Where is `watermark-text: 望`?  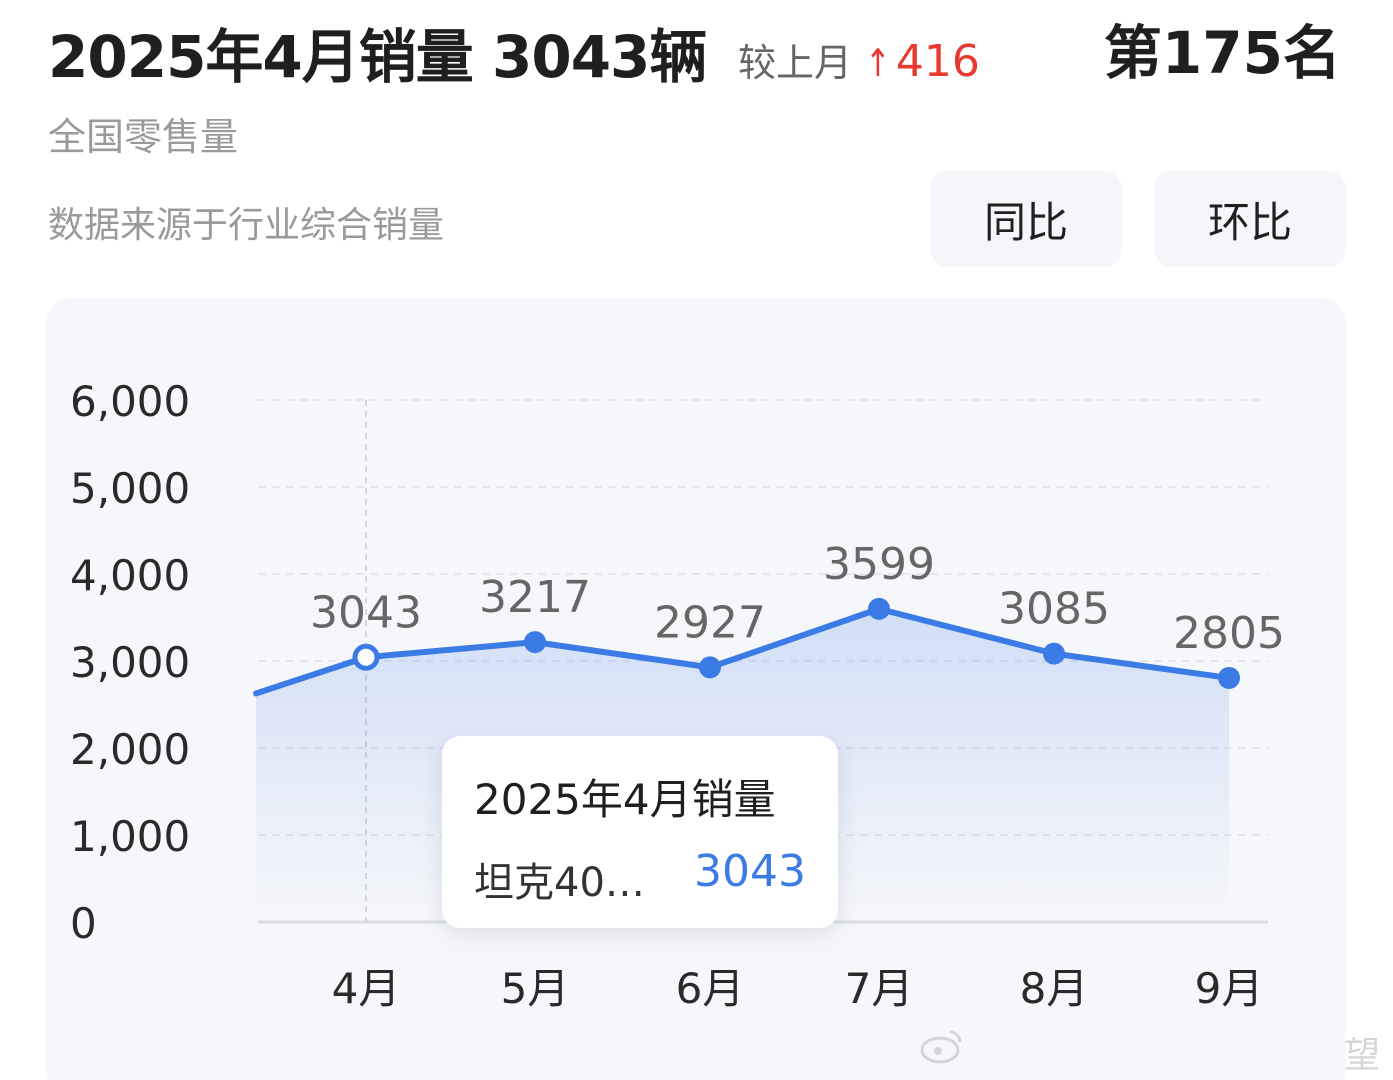
watermark-text: 望 is located at coordinates (1361, 1055).